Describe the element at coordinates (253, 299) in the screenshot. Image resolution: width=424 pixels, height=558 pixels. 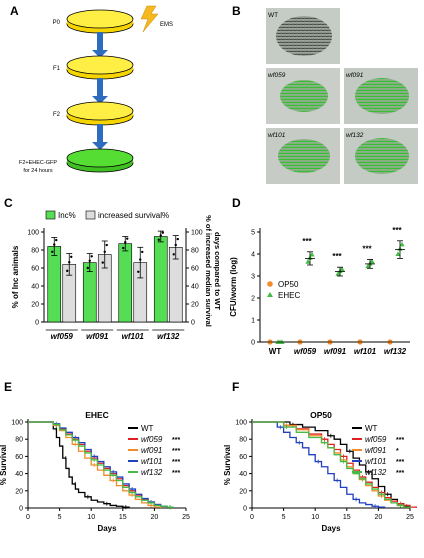
I see `y-tick-label: 2` at that location.